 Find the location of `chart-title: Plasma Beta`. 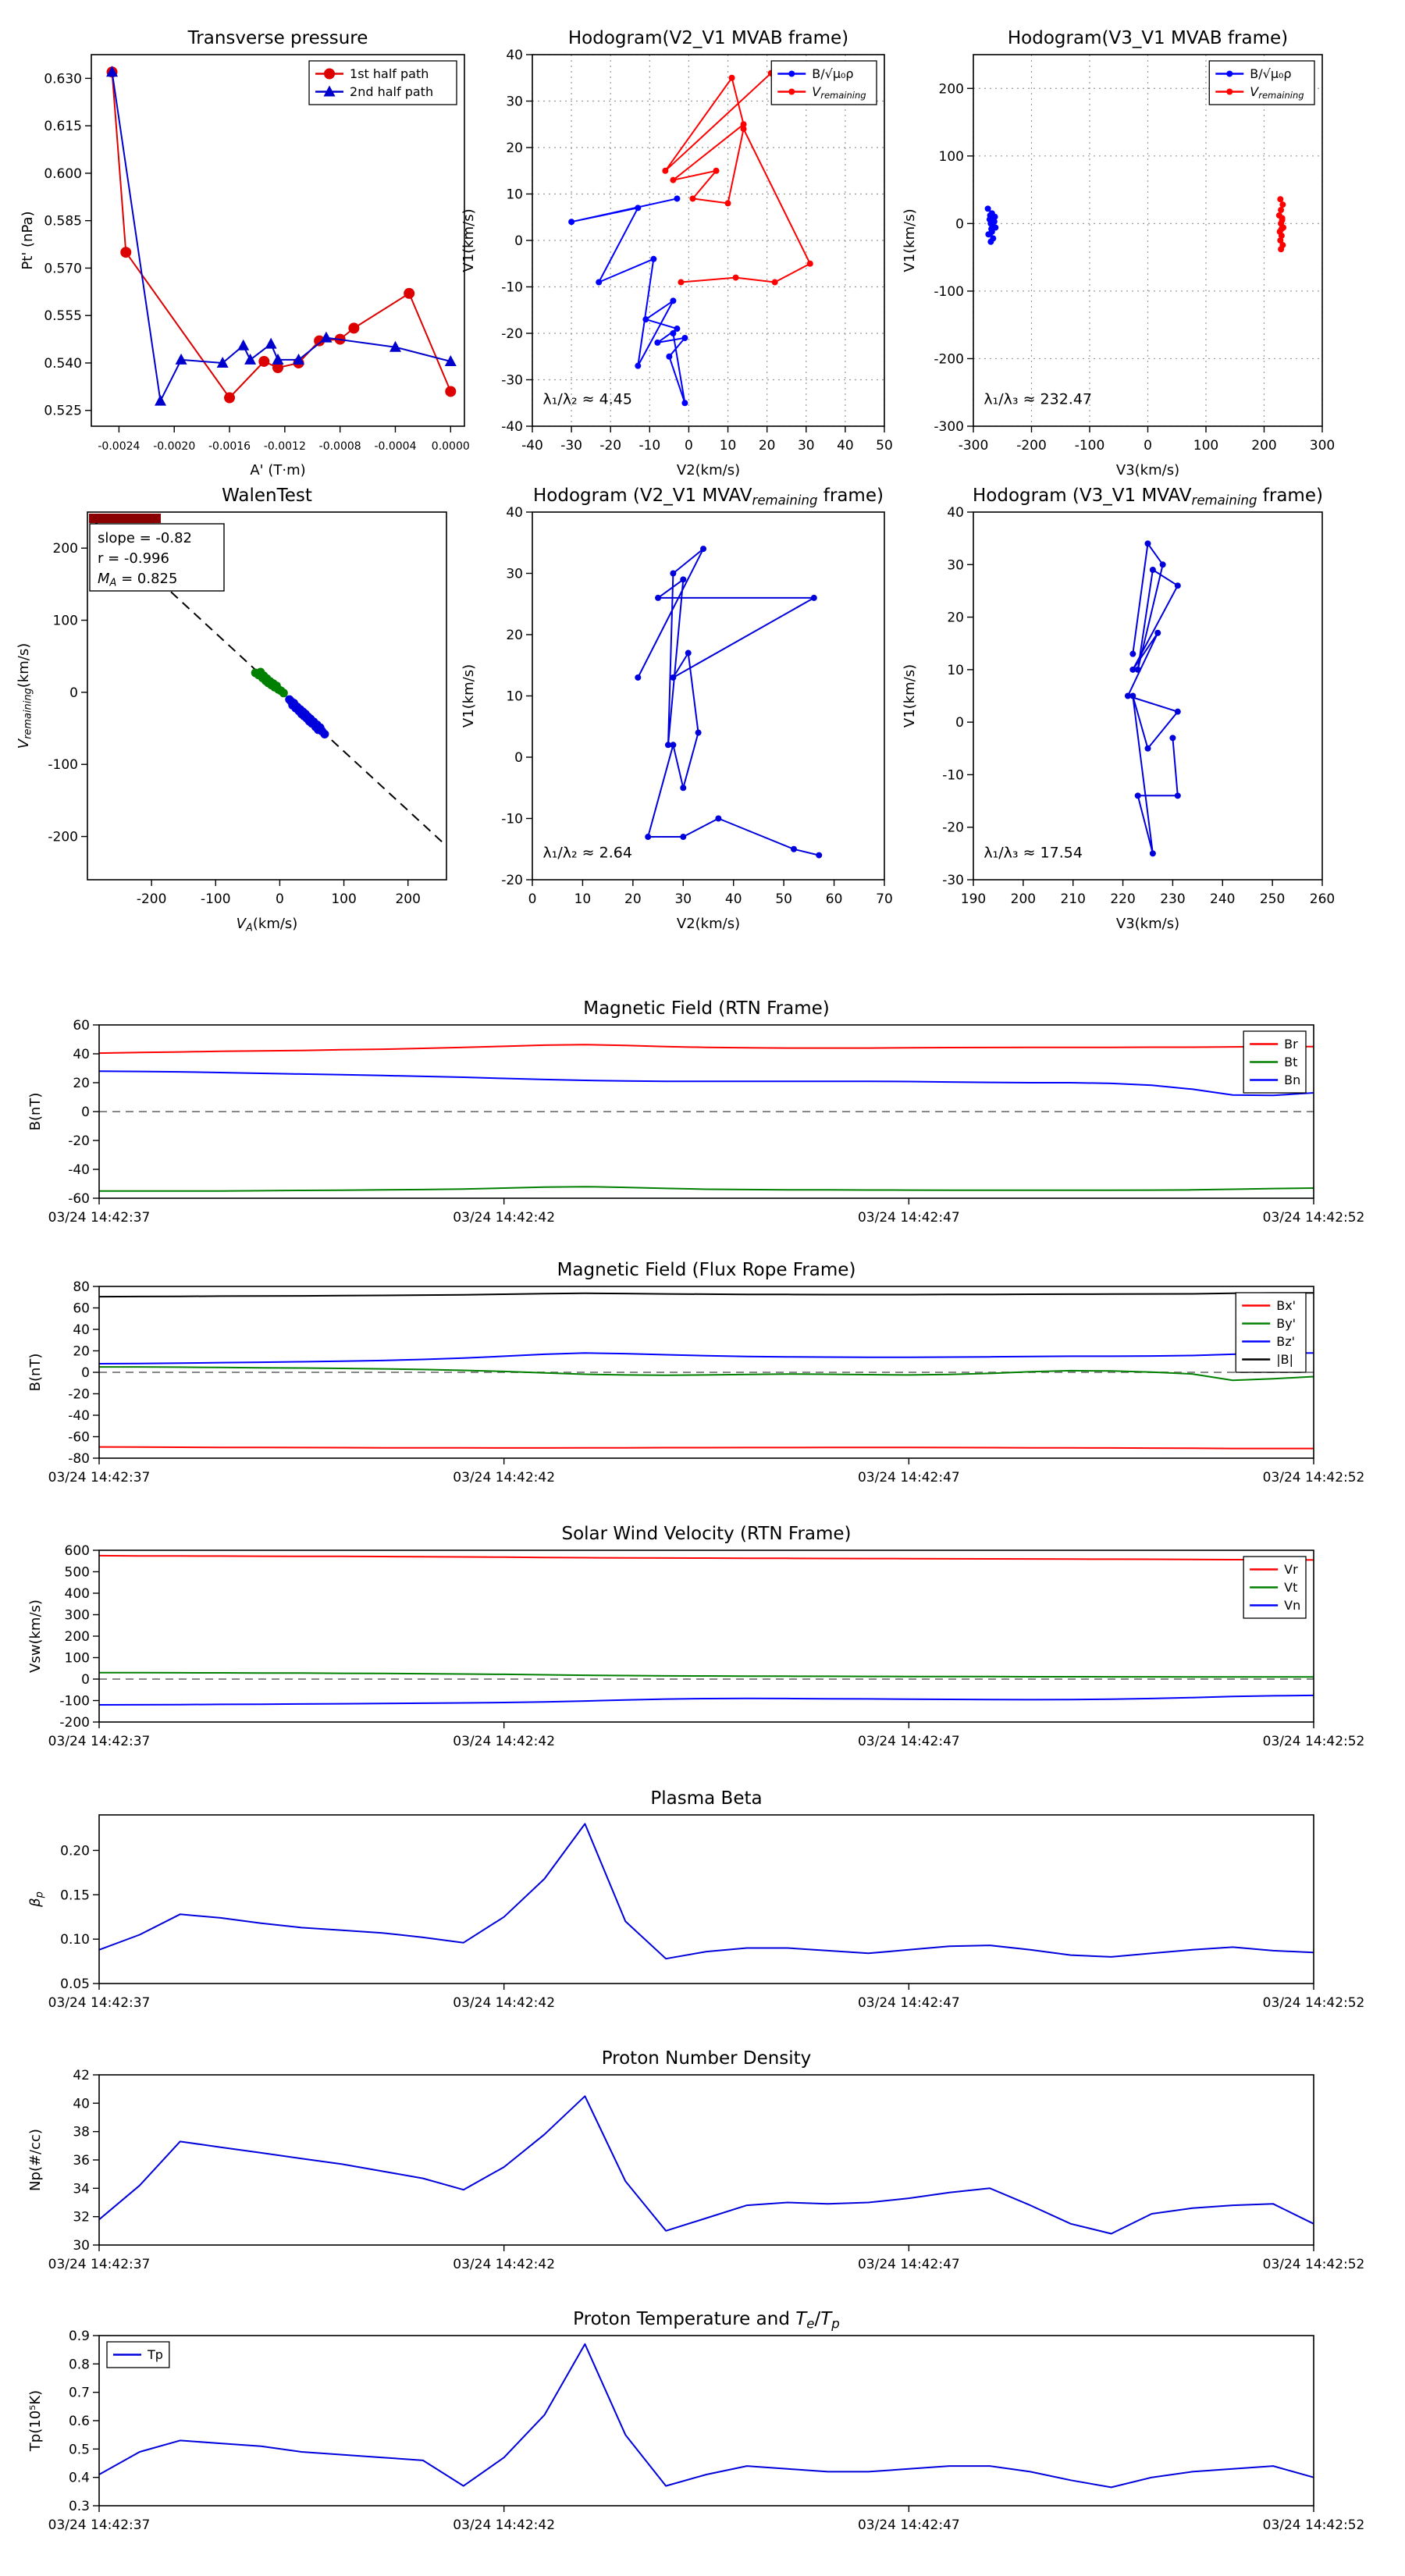

chart-title: Plasma Beta is located at coordinates (706, 1798).